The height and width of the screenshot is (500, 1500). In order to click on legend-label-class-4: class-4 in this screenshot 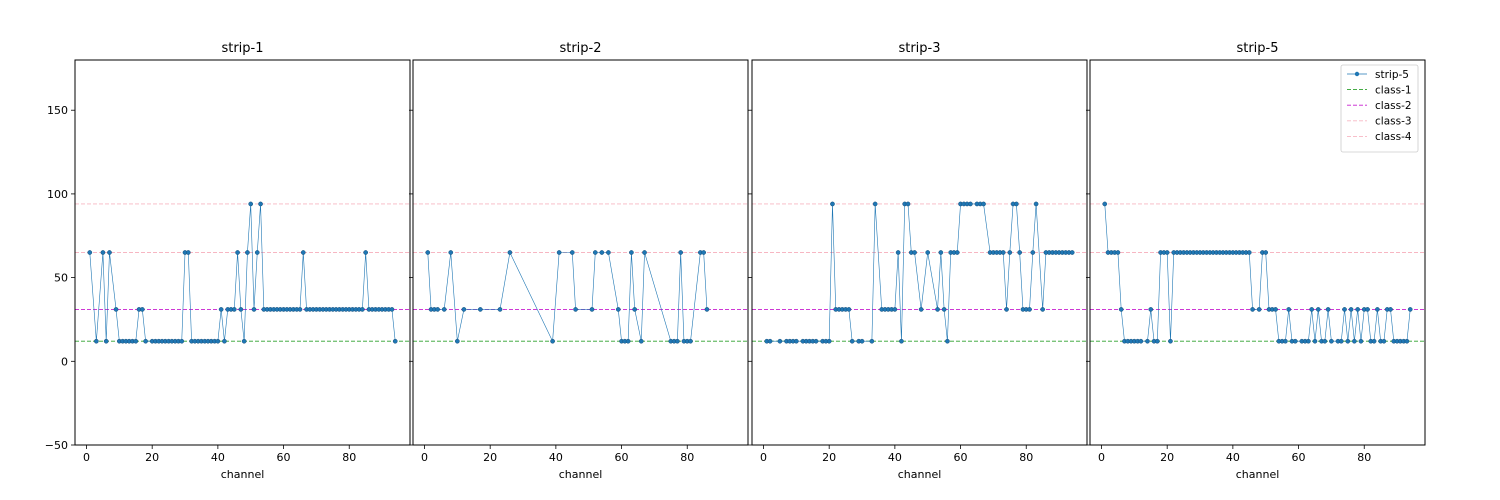, I will do `click(1393, 137)`.